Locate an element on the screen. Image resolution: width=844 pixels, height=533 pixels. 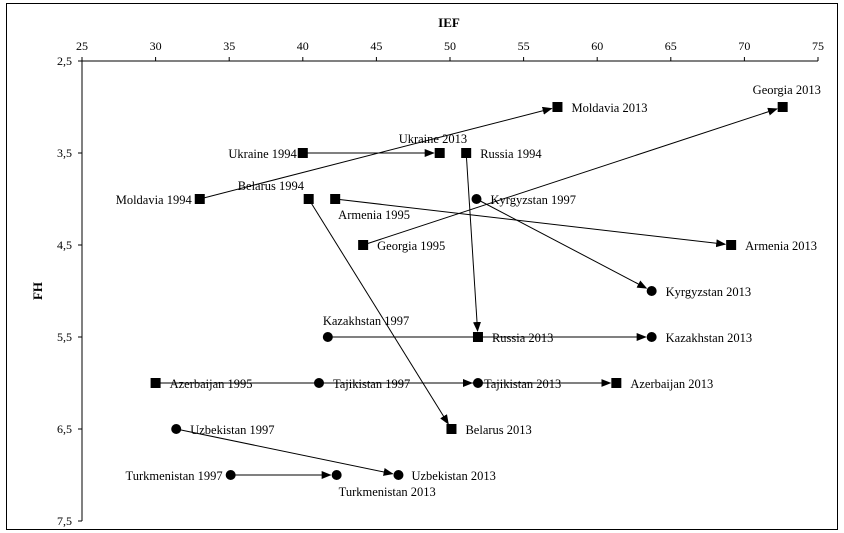
point-label: Tajikistan 2013 is located at coordinates (522, 384).